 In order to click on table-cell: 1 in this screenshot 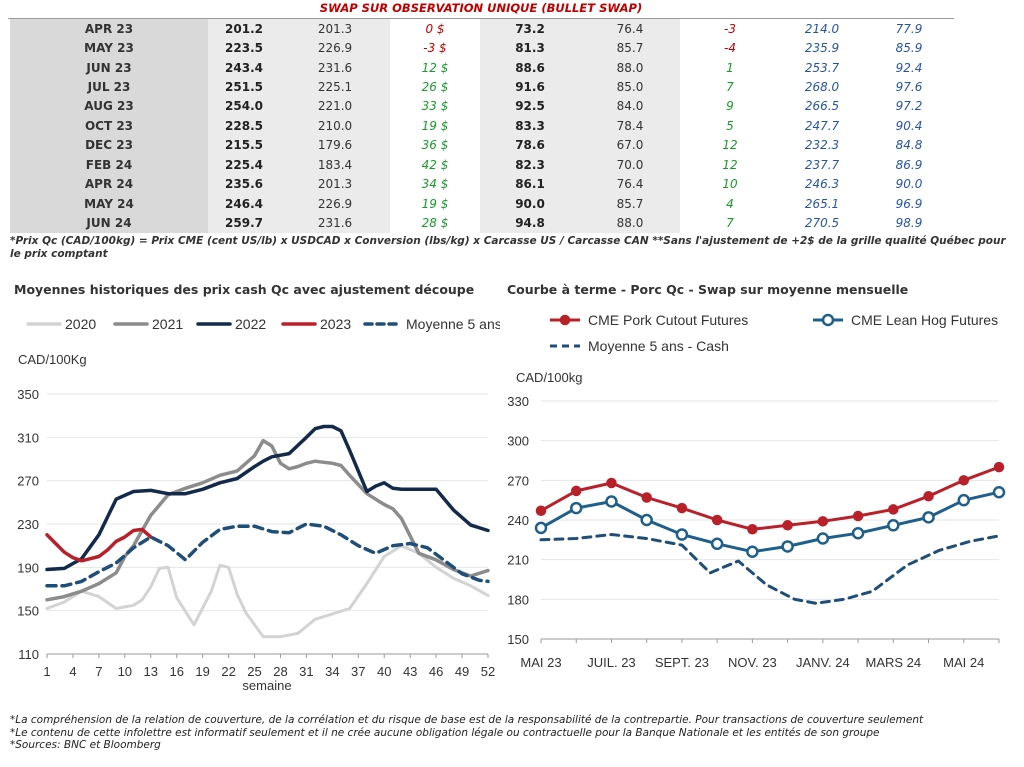, I will do `click(730, 67)`.